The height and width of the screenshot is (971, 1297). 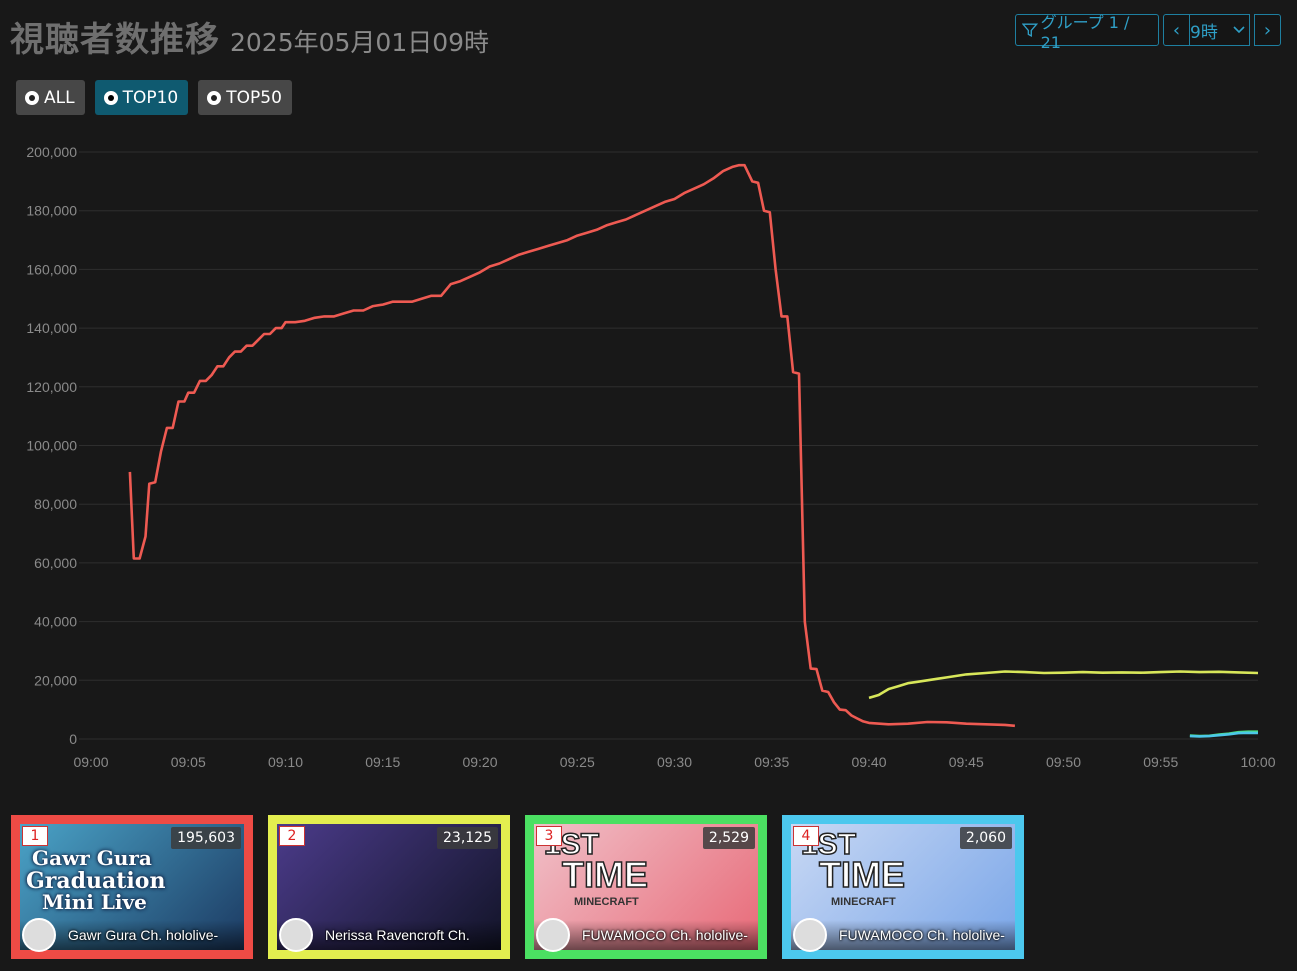 I want to click on filter-all-label: ALL, so click(x=59, y=97).